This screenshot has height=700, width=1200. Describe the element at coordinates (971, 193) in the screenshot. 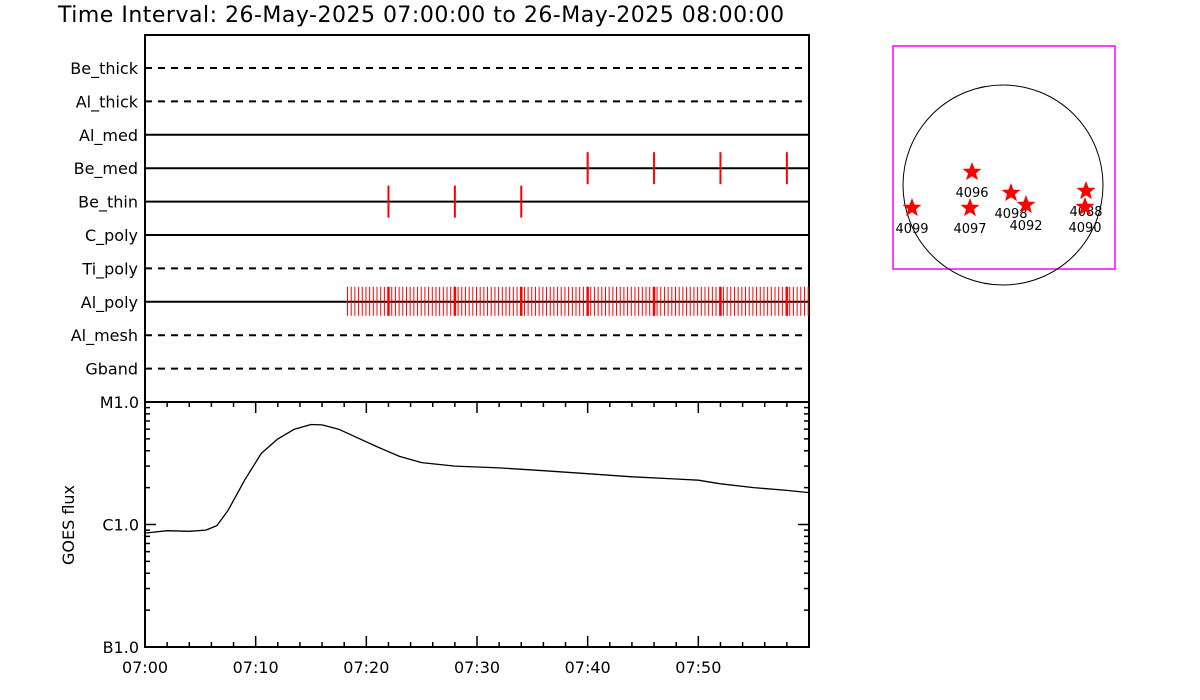

I see `active-region-label: 4096` at that location.